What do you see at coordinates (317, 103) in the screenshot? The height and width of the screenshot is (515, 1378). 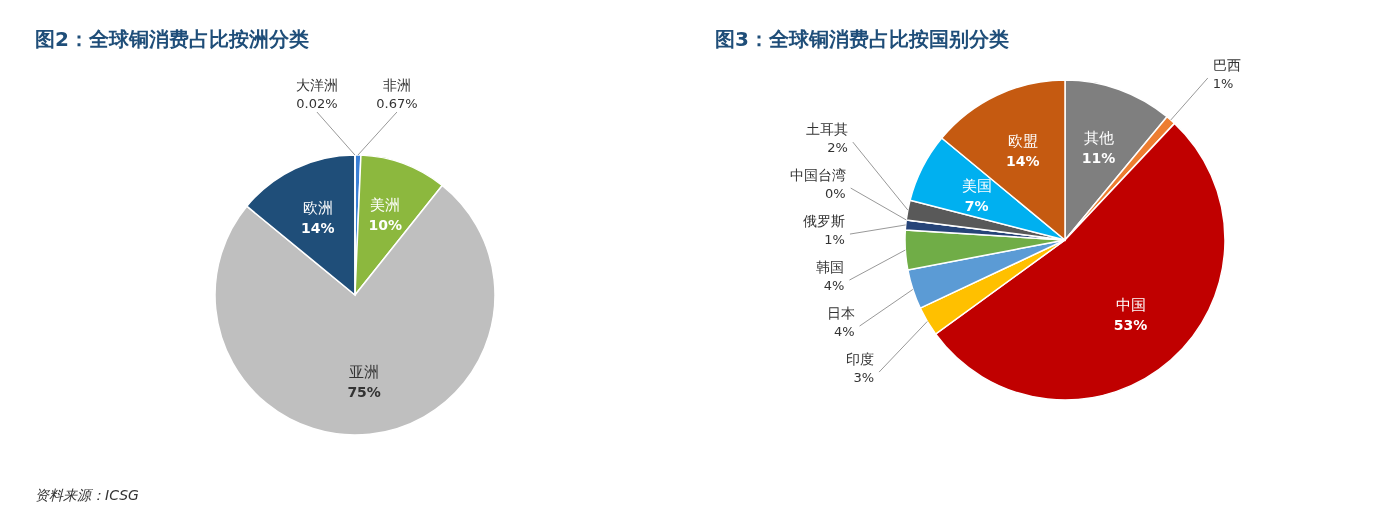 I see `data-label: 0.02%` at bounding box center [317, 103].